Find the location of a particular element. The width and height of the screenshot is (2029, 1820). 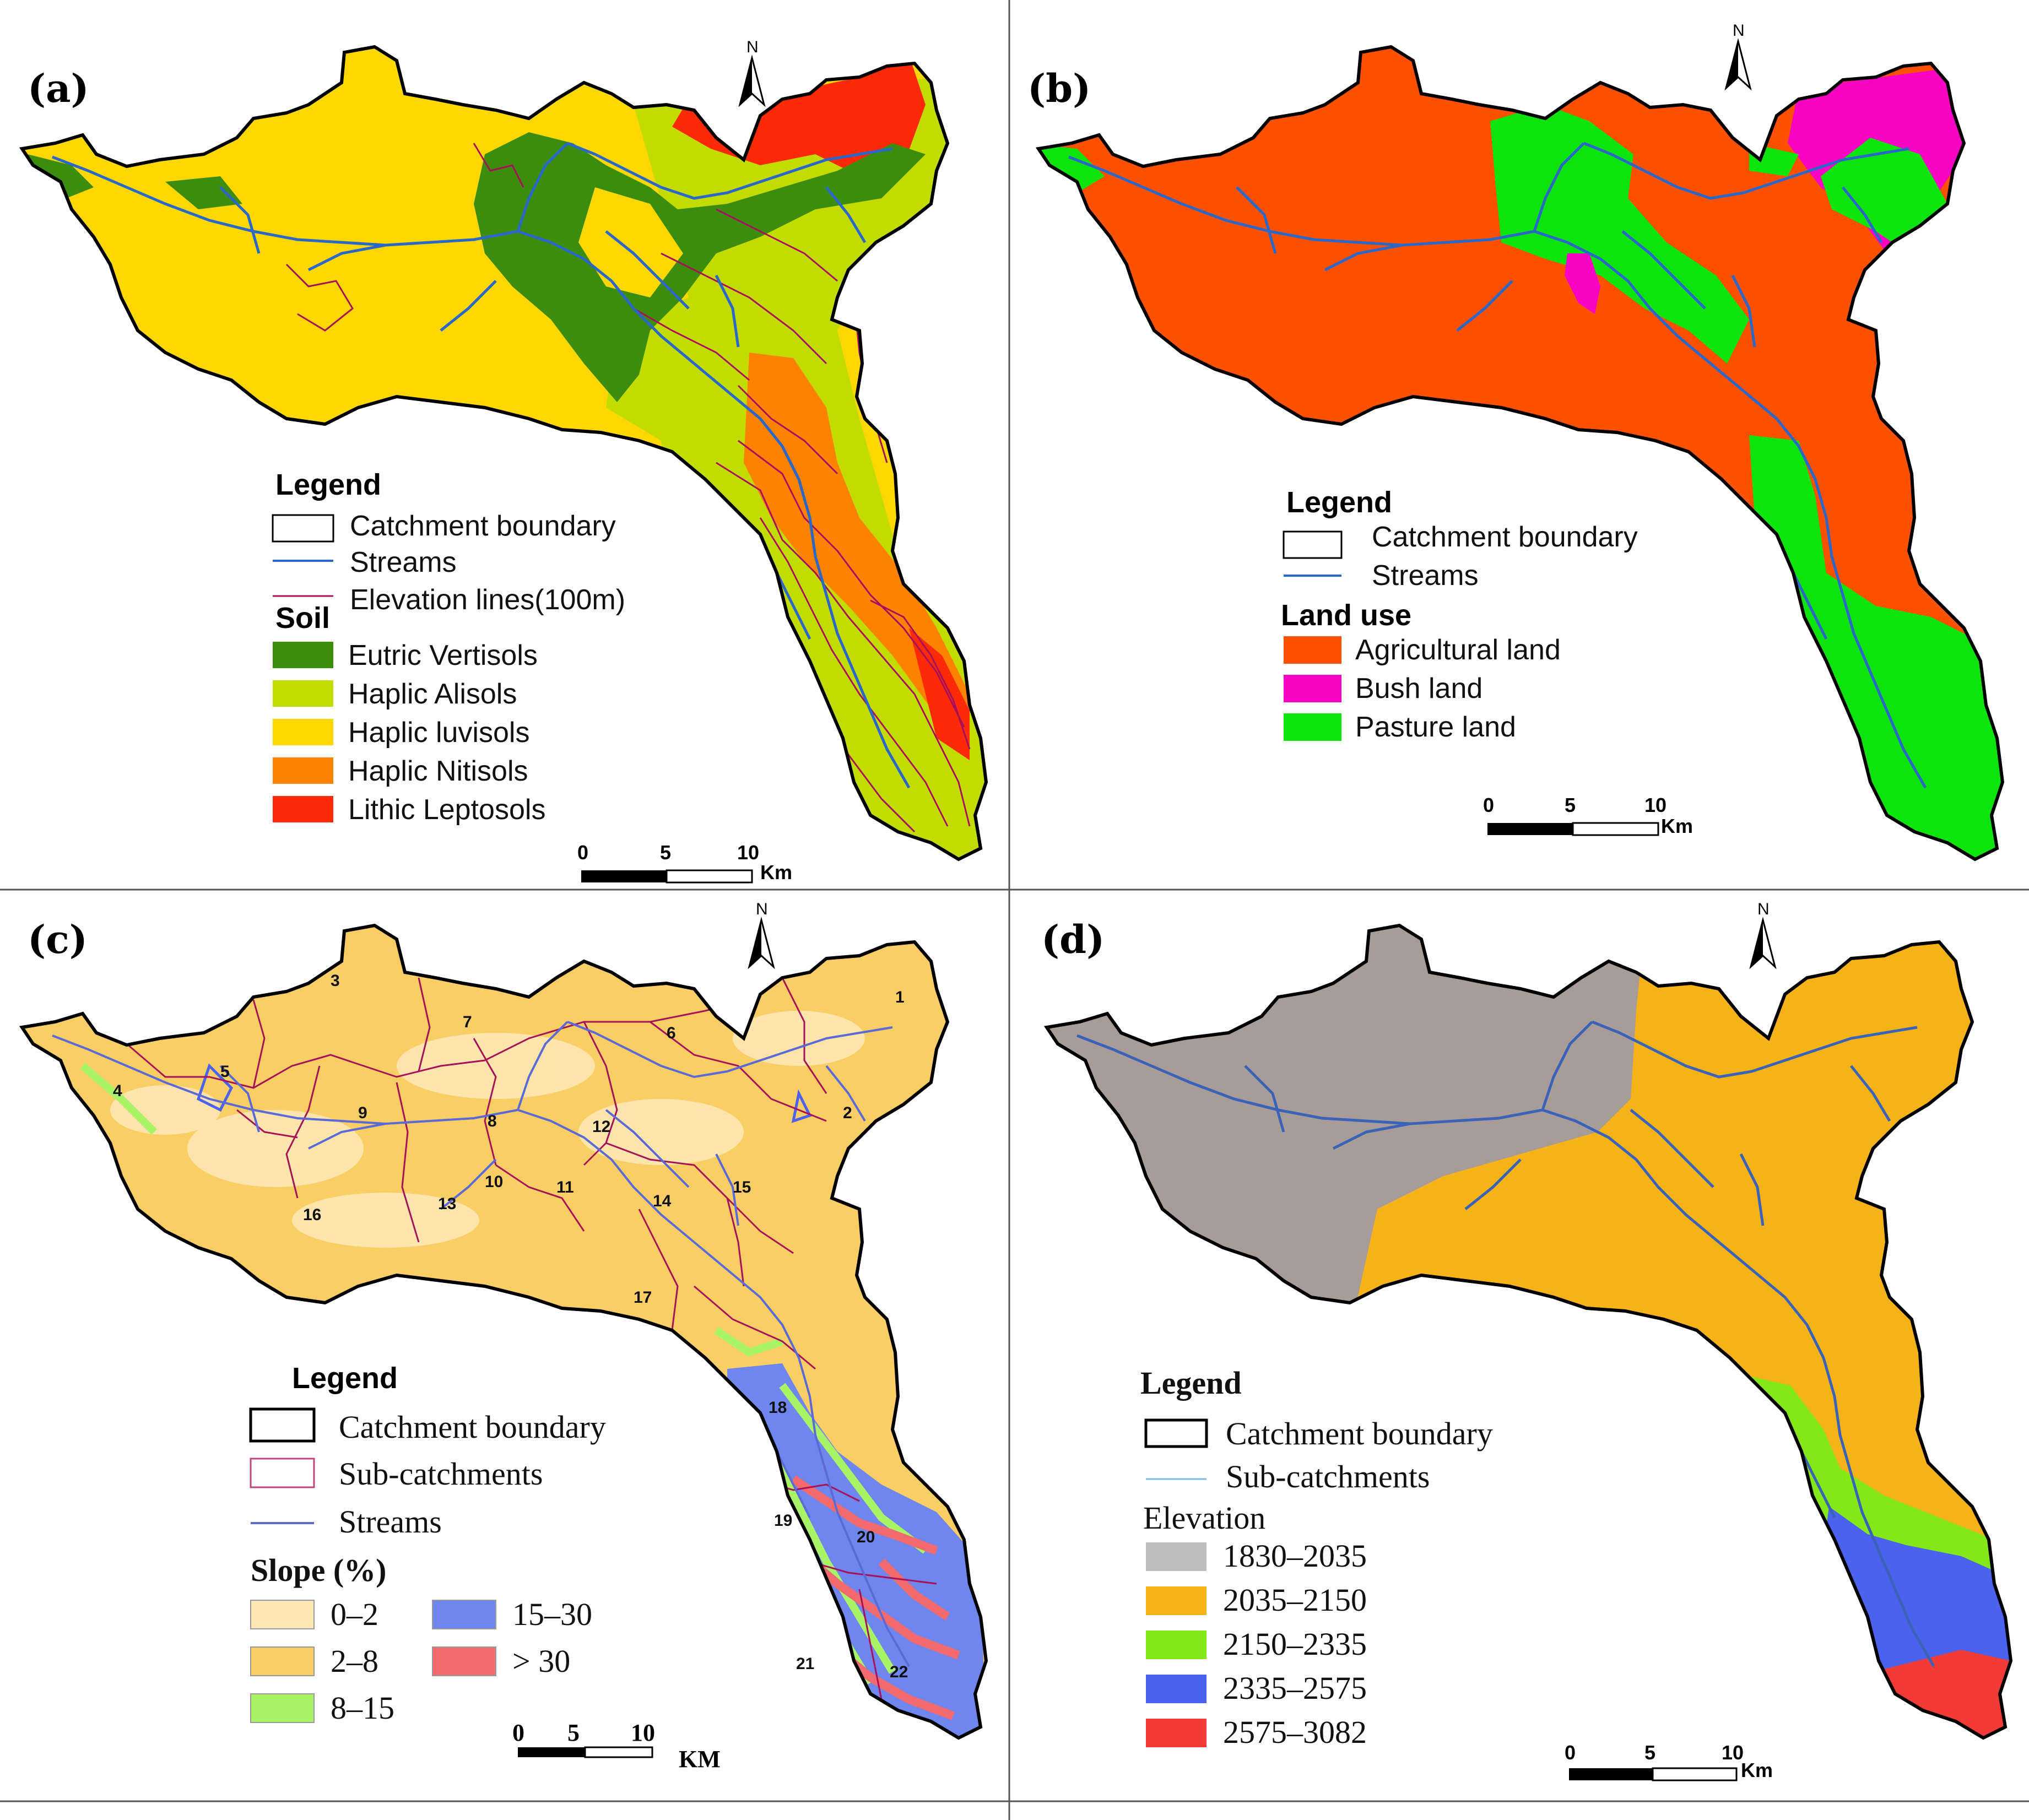

sub-catchment-label-18: 18 is located at coordinates (778, 1408).